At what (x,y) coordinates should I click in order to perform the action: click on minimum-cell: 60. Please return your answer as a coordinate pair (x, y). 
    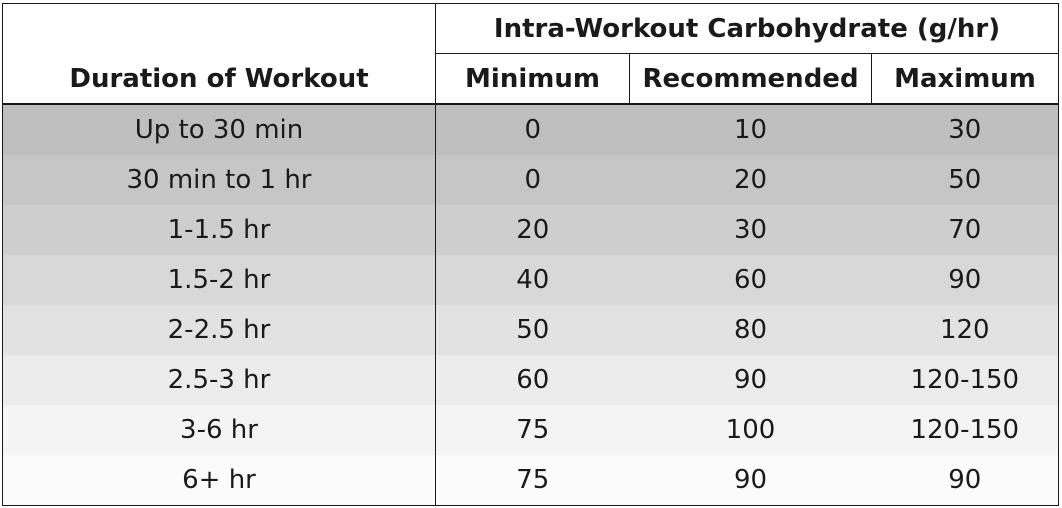
    Looking at the image, I should click on (532, 380).